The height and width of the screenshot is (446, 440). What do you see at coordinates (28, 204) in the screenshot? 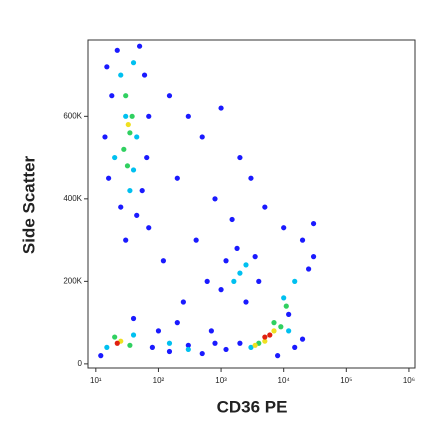
I see `y-axis-title: Side Scatter` at bounding box center [28, 204].